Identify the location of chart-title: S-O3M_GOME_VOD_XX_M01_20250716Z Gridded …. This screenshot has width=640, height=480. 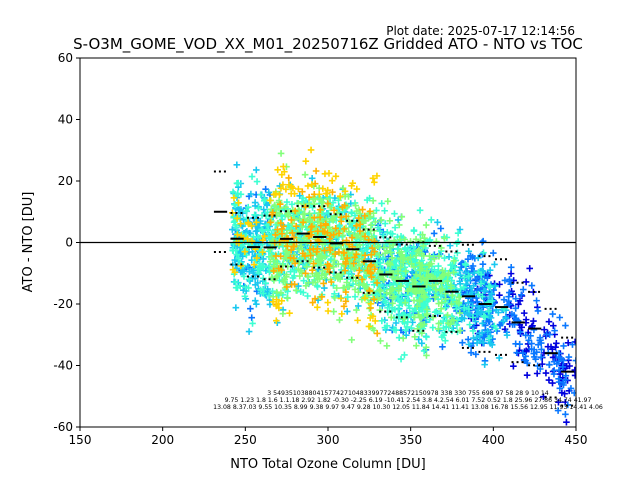
(328, 44).